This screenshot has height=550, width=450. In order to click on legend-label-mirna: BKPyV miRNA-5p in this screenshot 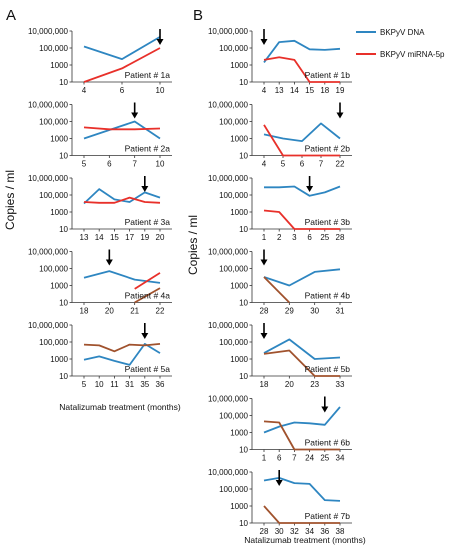, I will do `click(412, 54)`.